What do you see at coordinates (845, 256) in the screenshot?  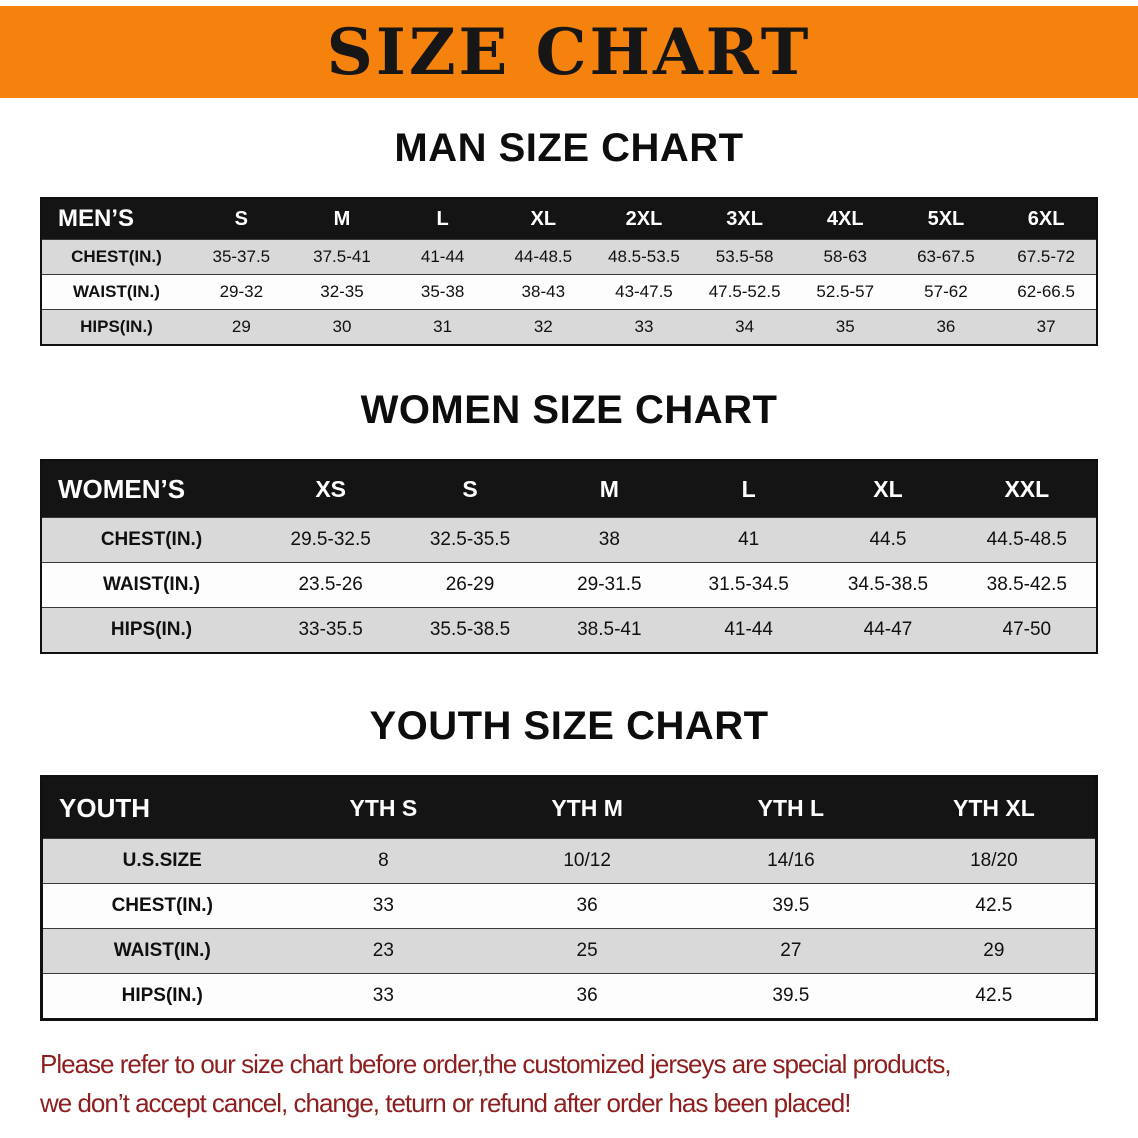 I see `table-cell: 58-63` at bounding box center [845, 256].